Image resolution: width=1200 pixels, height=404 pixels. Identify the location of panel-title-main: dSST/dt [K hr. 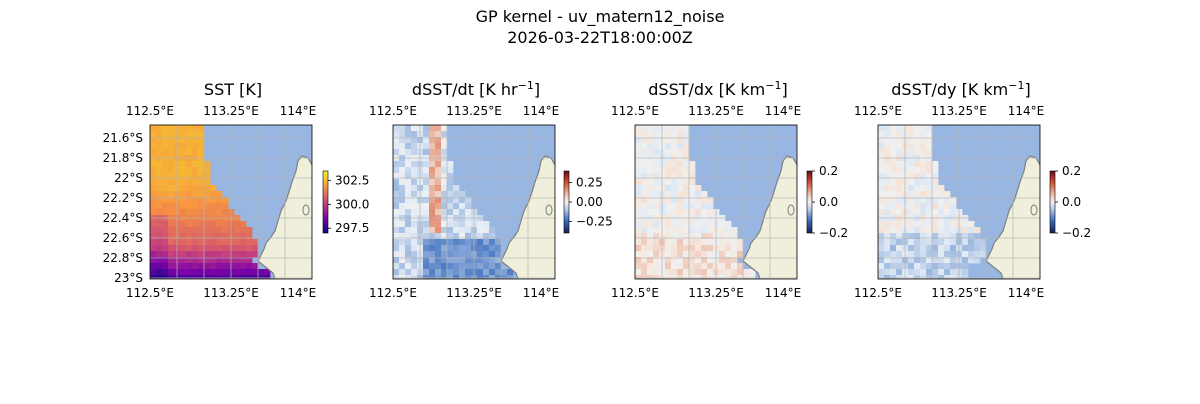
(465, 89).